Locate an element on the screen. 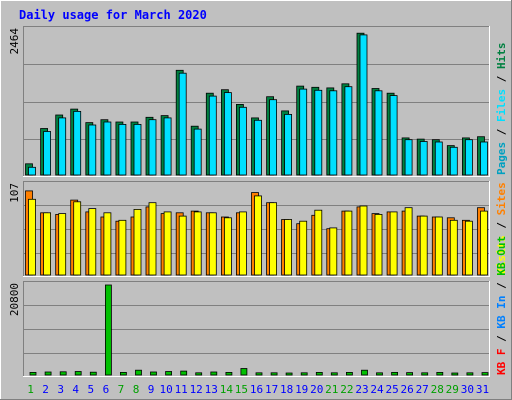 The height and width of the screenshot is (400, 512). x-tick-label-2: 2 is located at coordinates (45, 389).